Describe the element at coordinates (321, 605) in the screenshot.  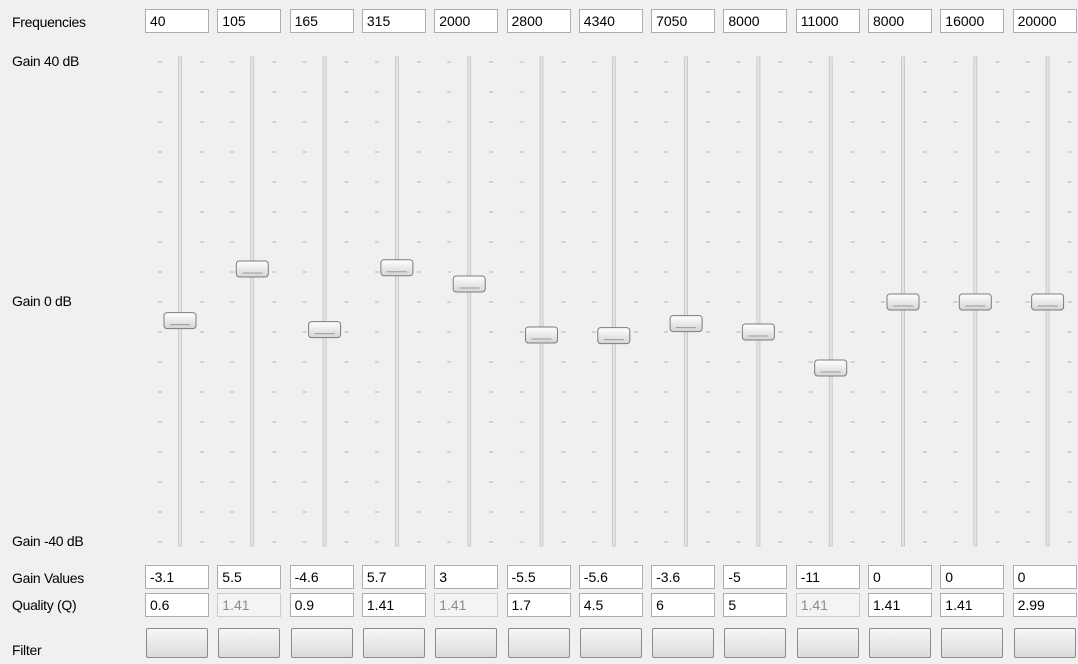
I see `quality-input: 0.9` at that location.